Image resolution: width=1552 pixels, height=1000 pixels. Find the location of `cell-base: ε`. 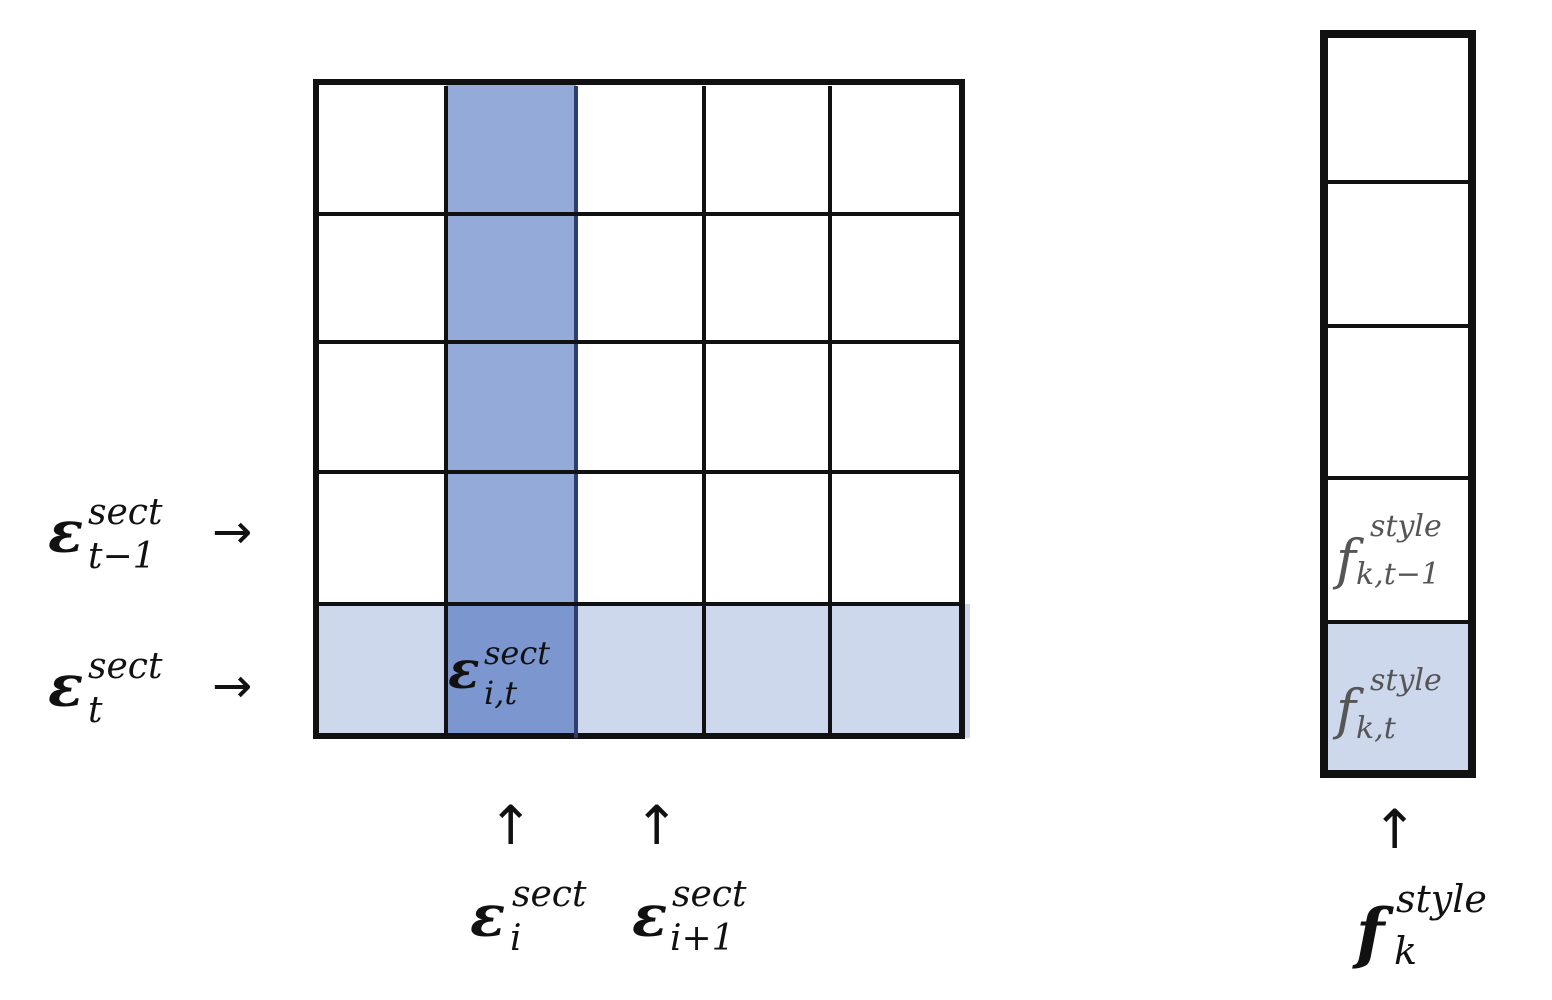

cell-base: ε is located at coordinates (464, 670).